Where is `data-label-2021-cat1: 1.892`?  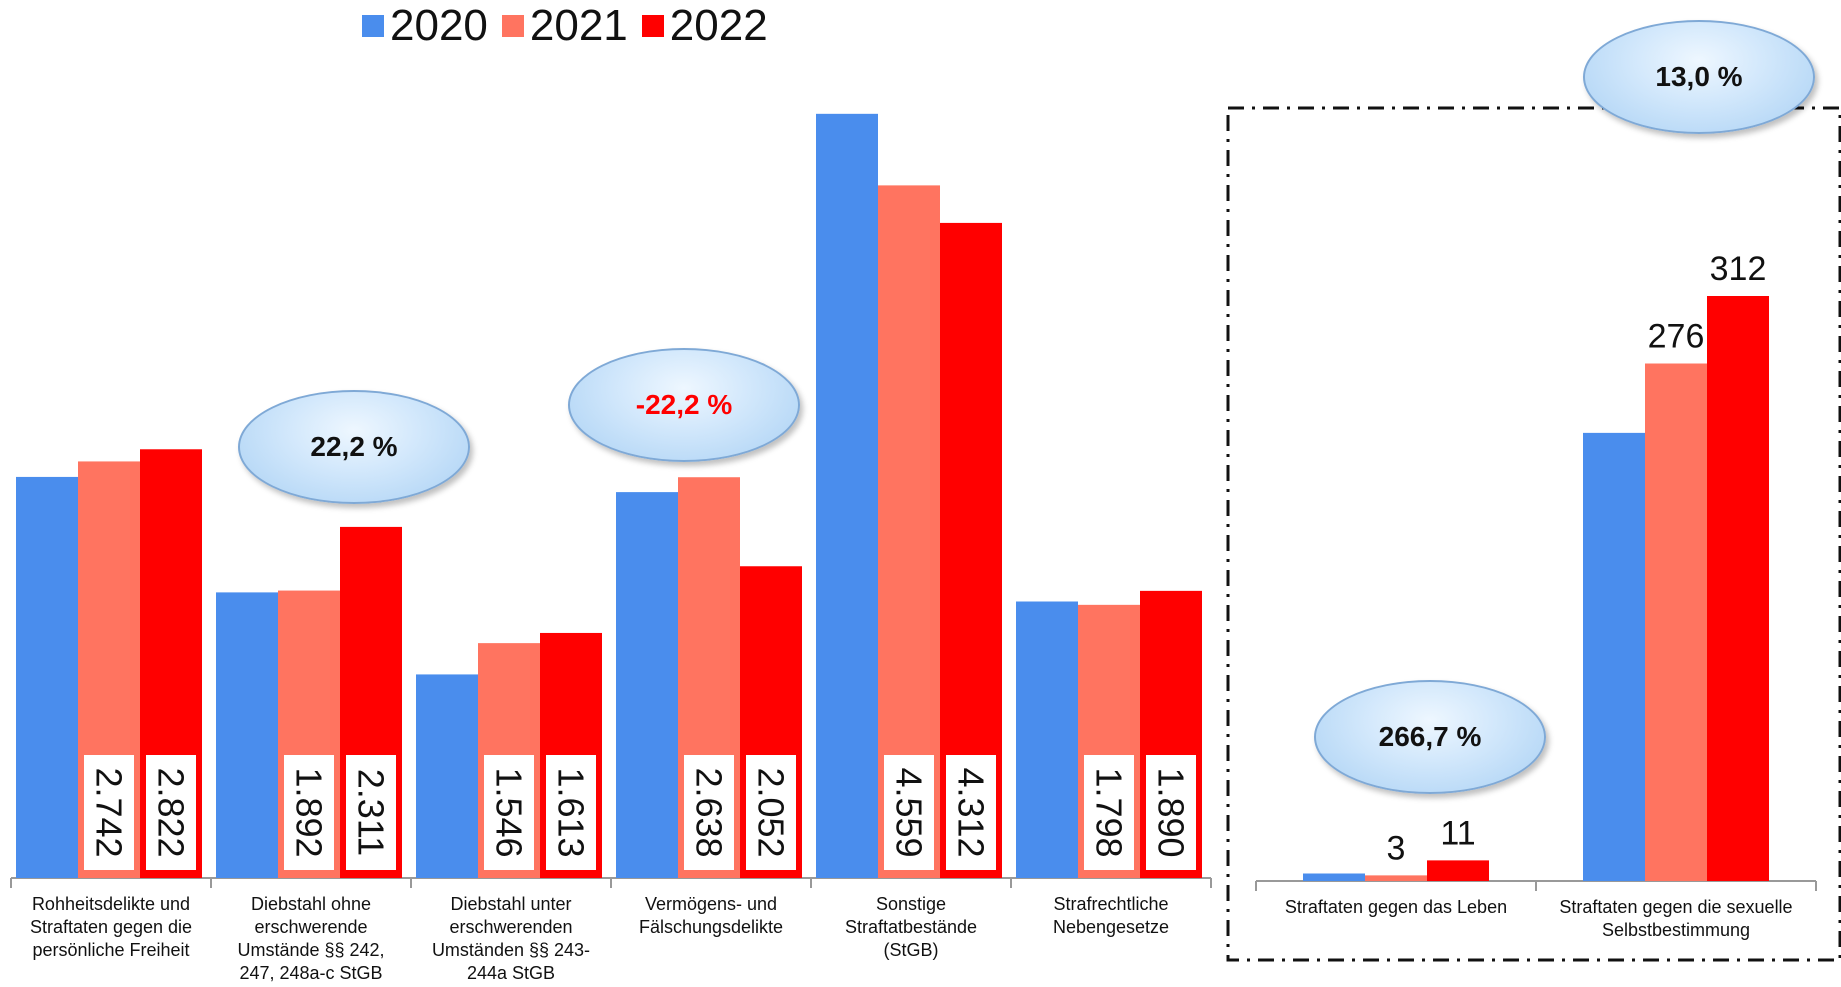
data-label-2021-cat1: 1.892 is located at coordinates (309, 812).